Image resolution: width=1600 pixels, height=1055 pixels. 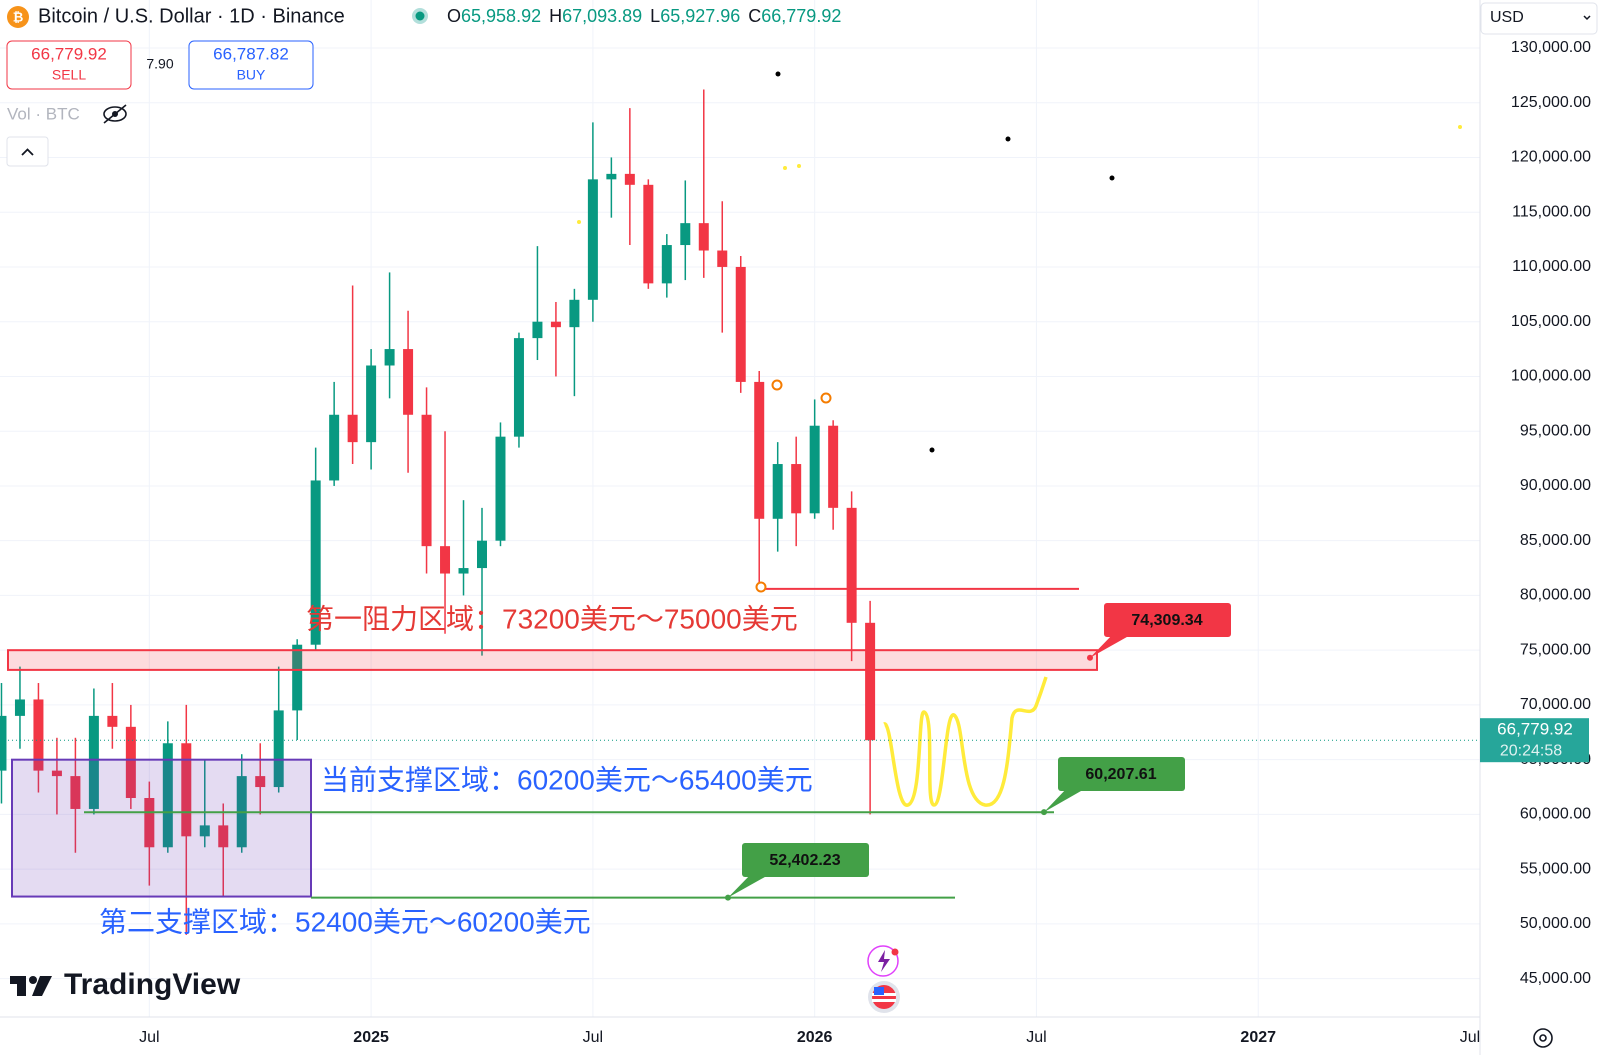 What do you see at coordinates (27, 151) in the screenshot?
I see `collapse-button` at bounding box center [27, 151].